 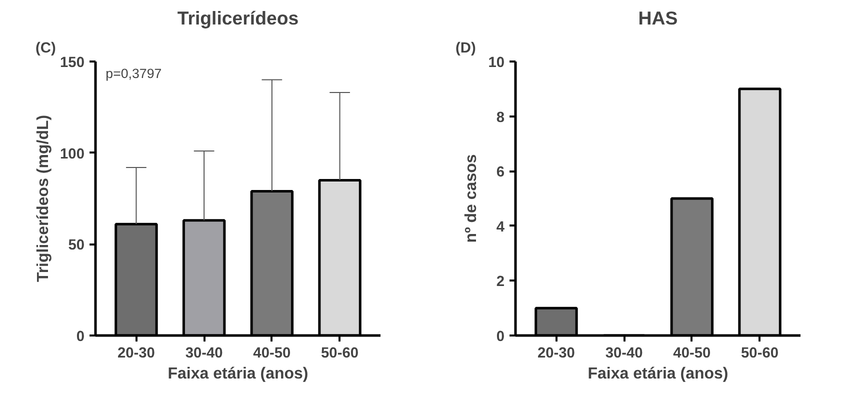 I want to click on y-tick-label: 8, so click(x=500, y=118).